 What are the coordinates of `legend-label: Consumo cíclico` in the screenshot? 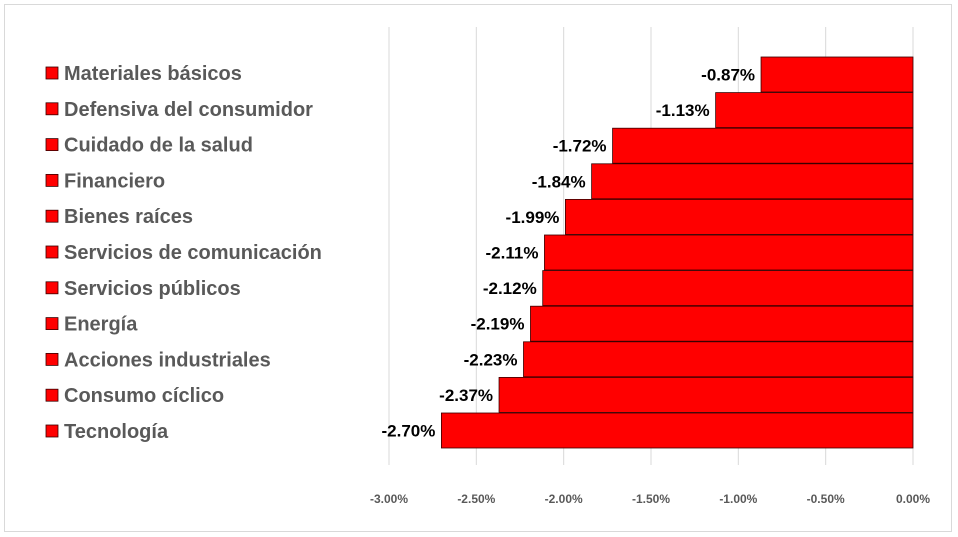 It's located at (144, 396).